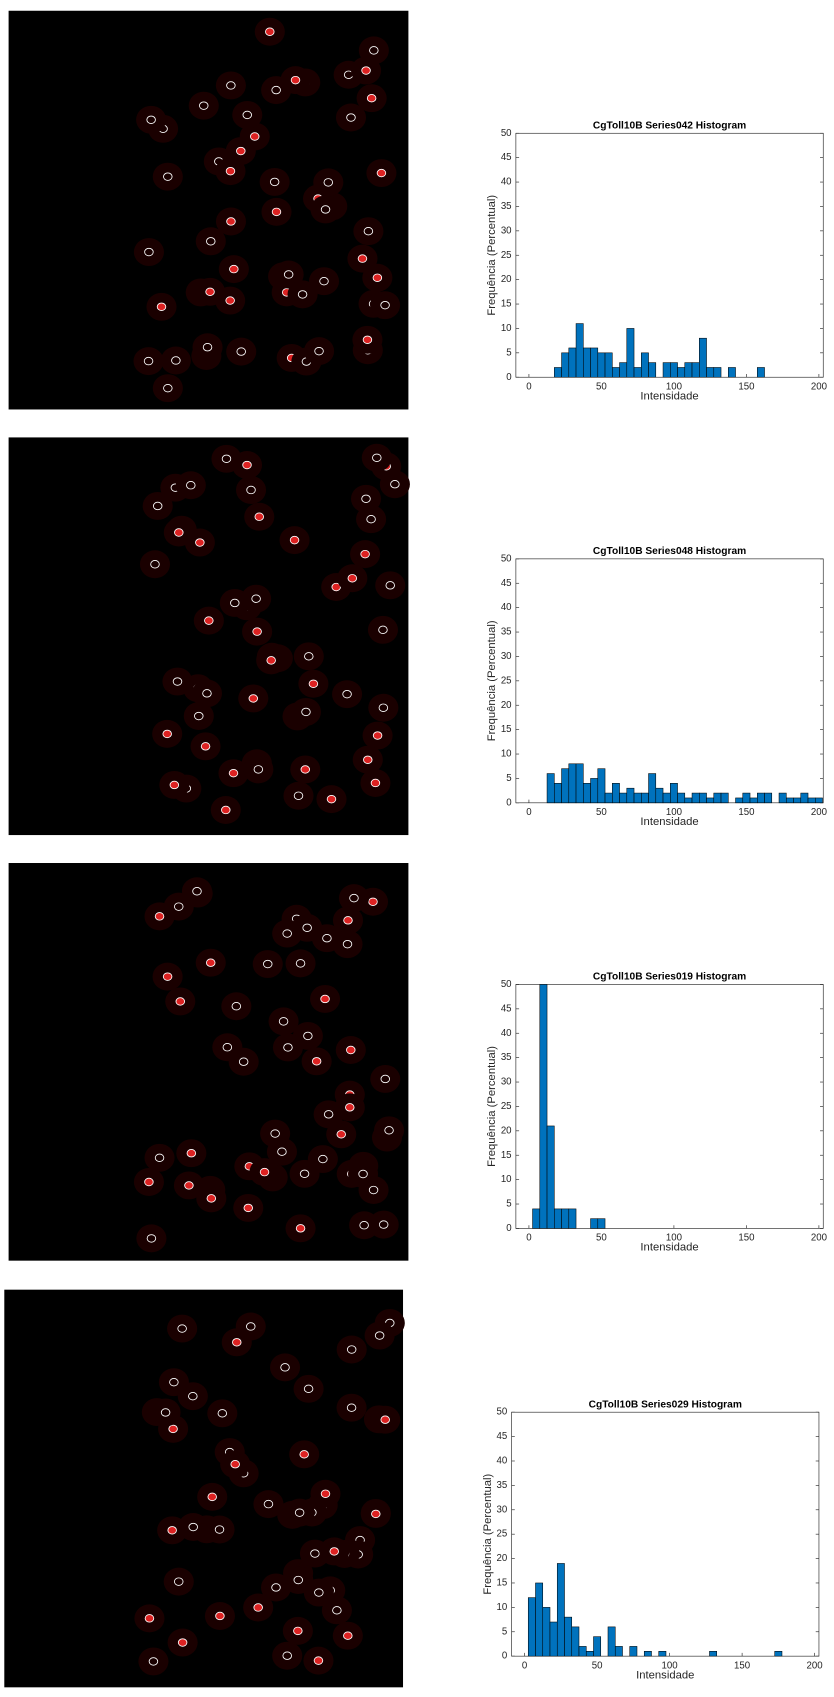  I want to click on y-tick-label: 15, so click(506, 304).